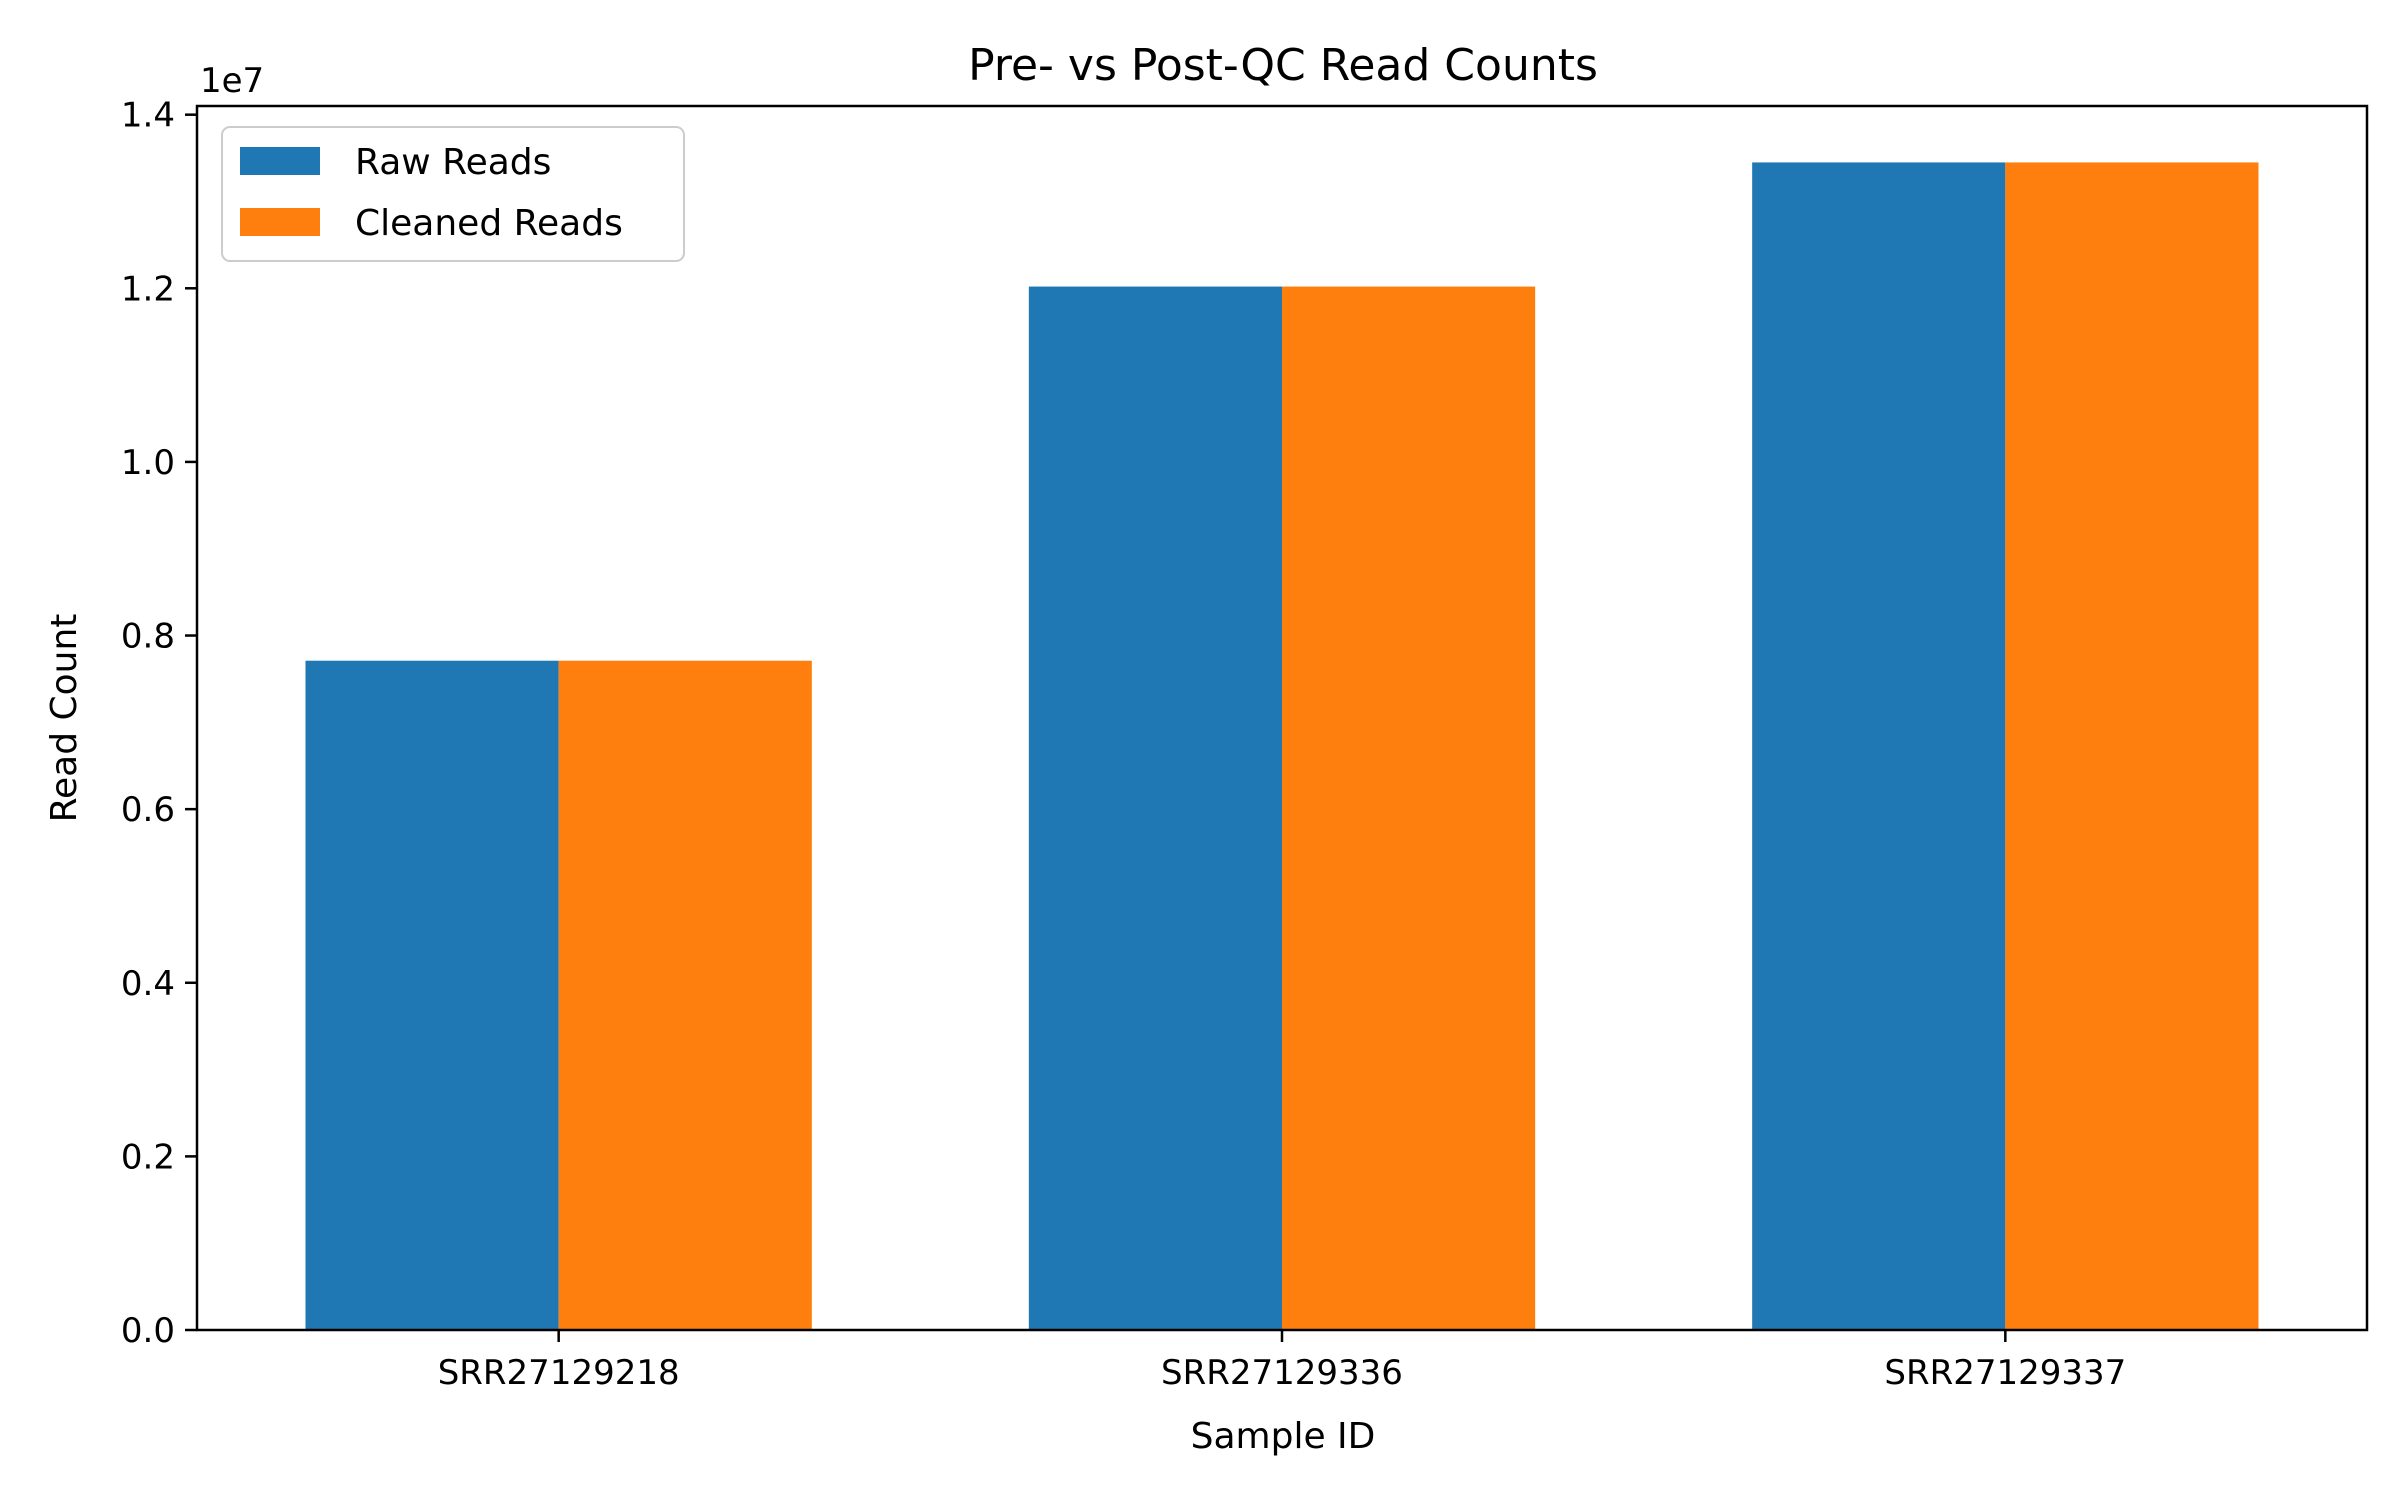  I want to click on legend-label-cleaned-reads: Cleaned Reads, so click(489, 223).